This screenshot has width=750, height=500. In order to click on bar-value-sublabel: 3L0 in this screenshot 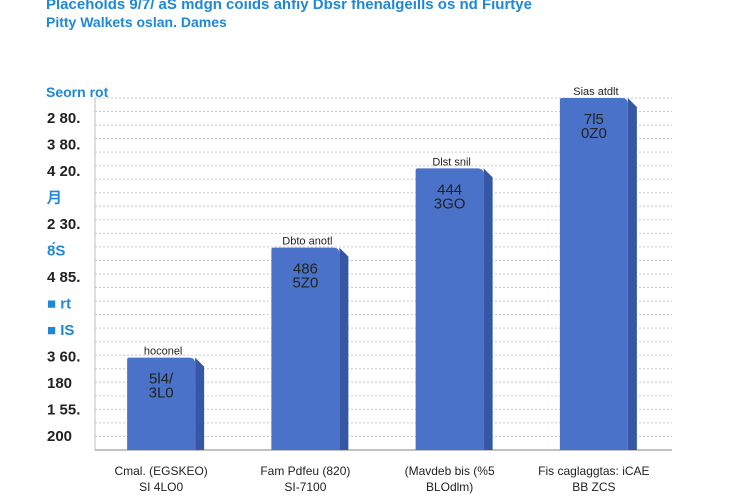, I will do `click(161, 393)`.